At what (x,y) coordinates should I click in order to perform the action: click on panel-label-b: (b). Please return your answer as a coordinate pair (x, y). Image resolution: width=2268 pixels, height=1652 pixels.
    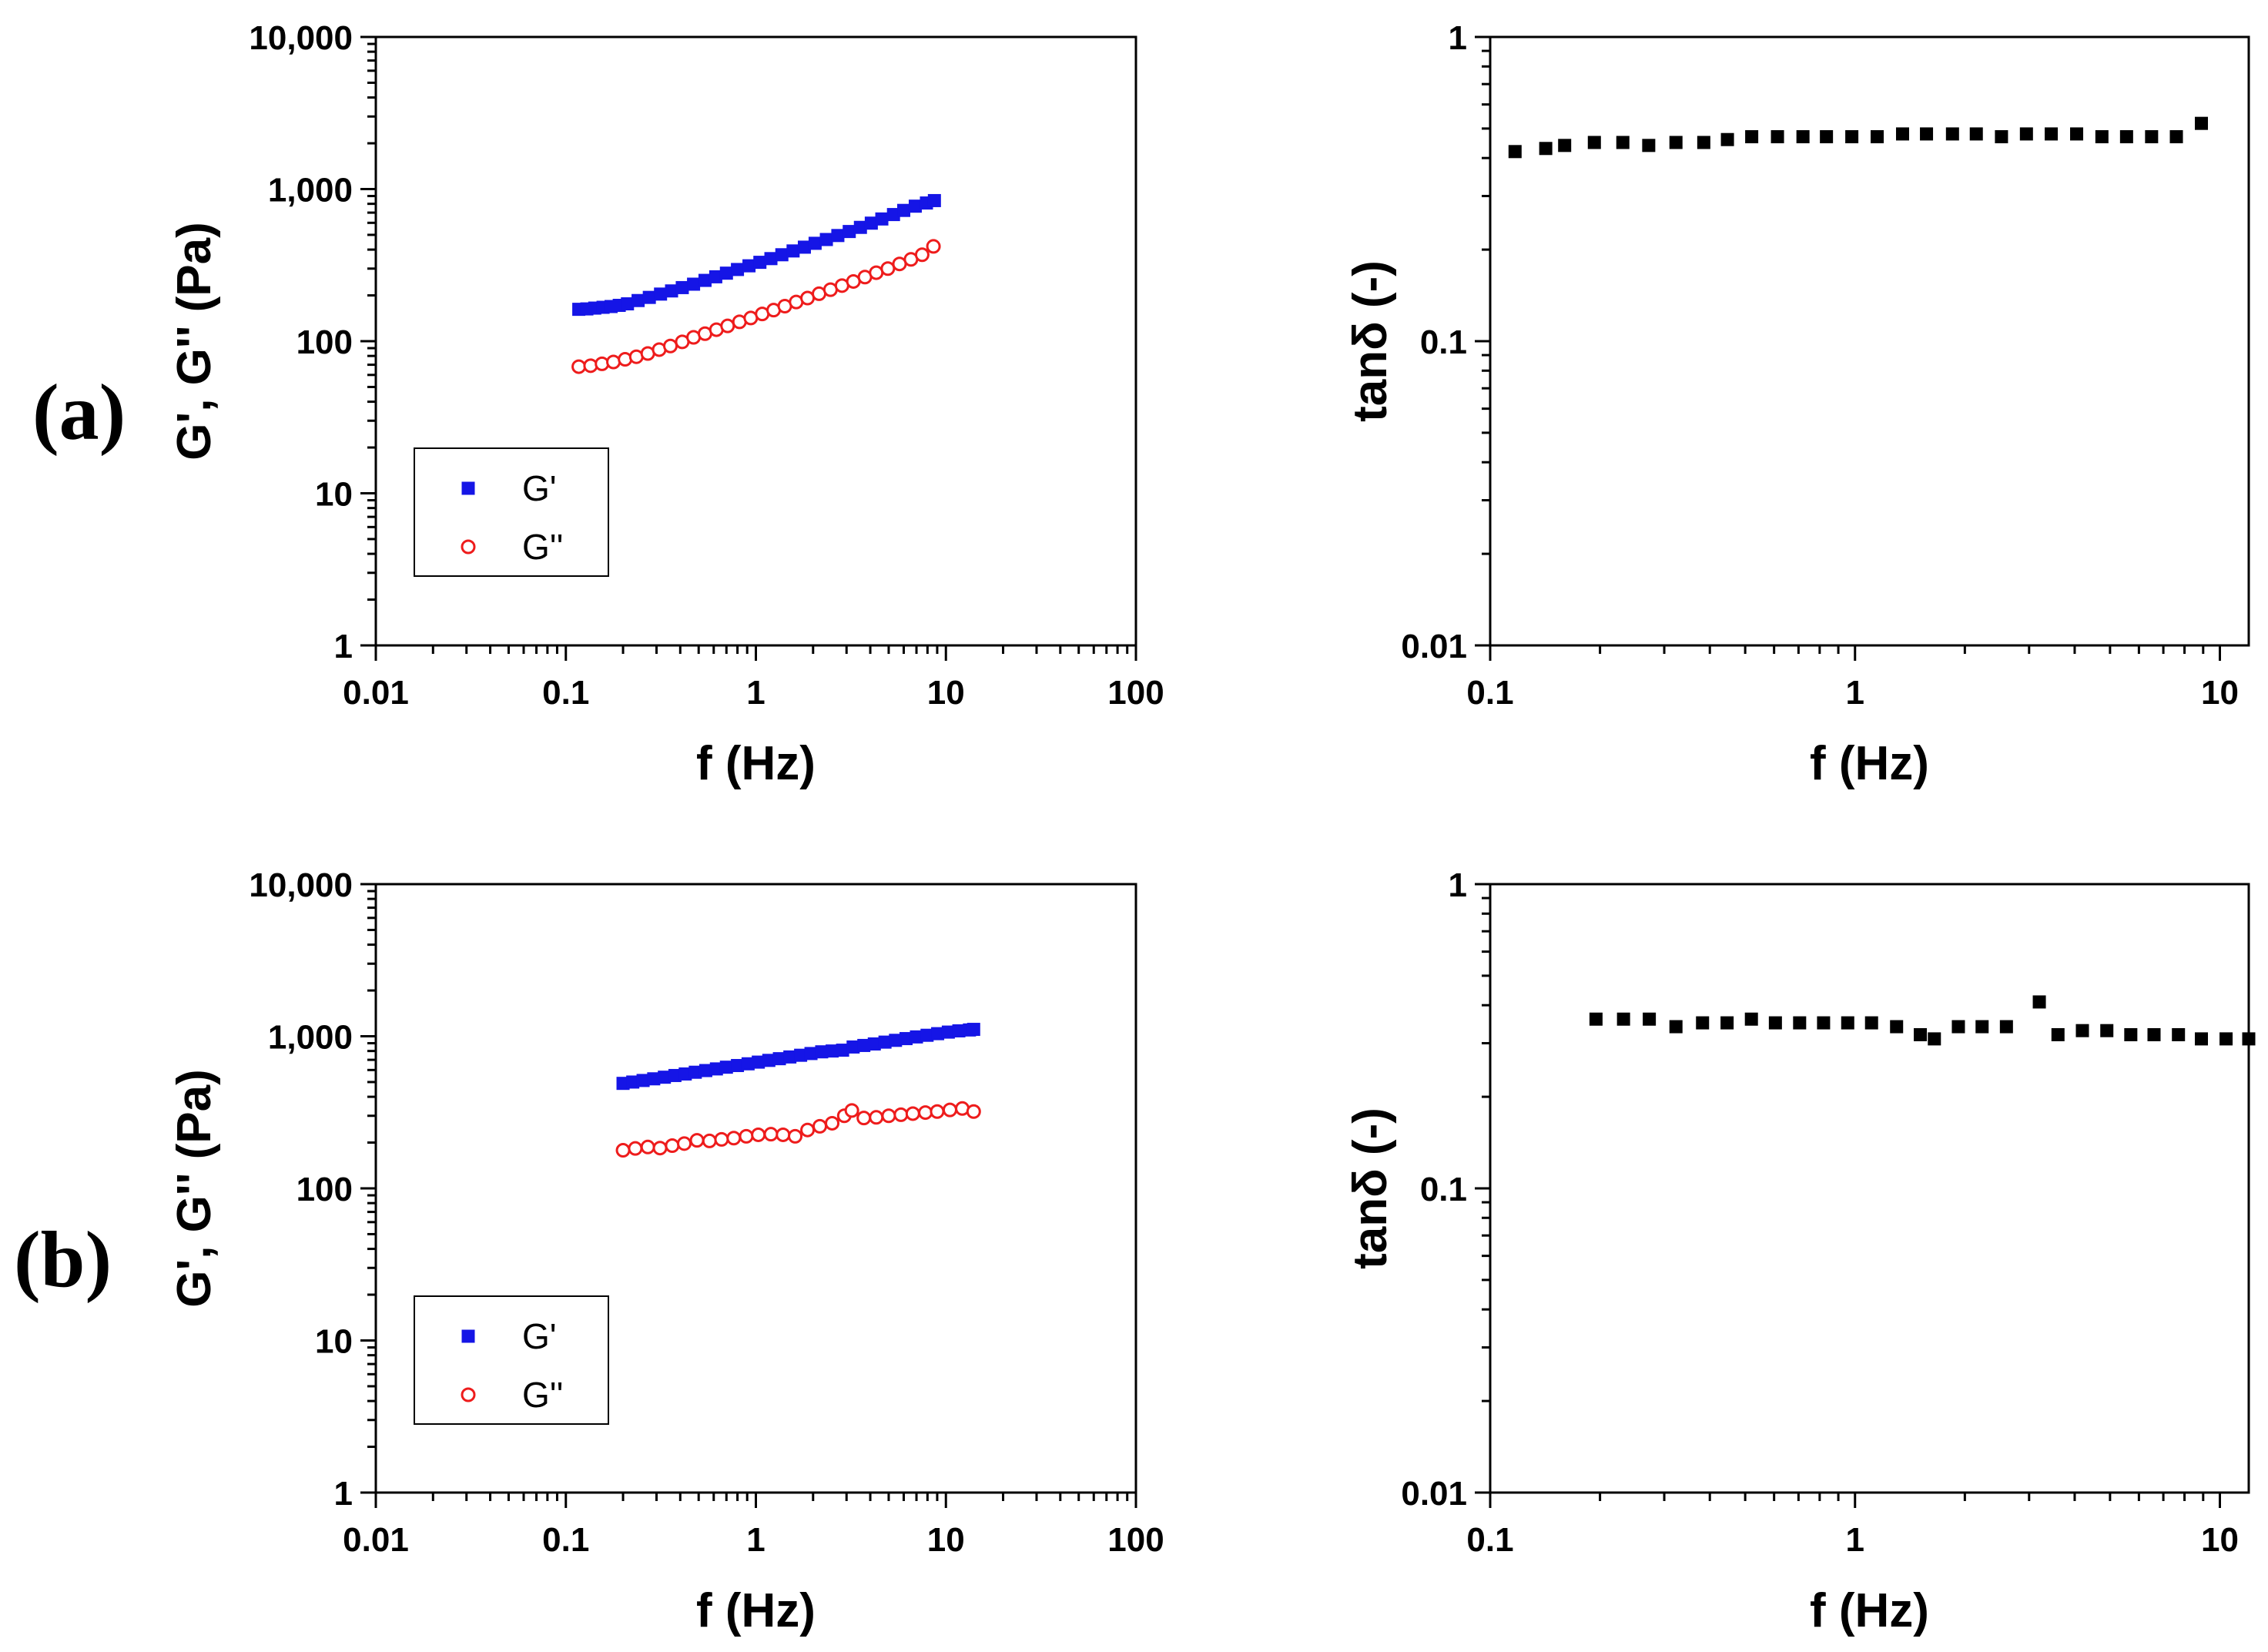
    Looking at the image, I should click on (63, 1259).